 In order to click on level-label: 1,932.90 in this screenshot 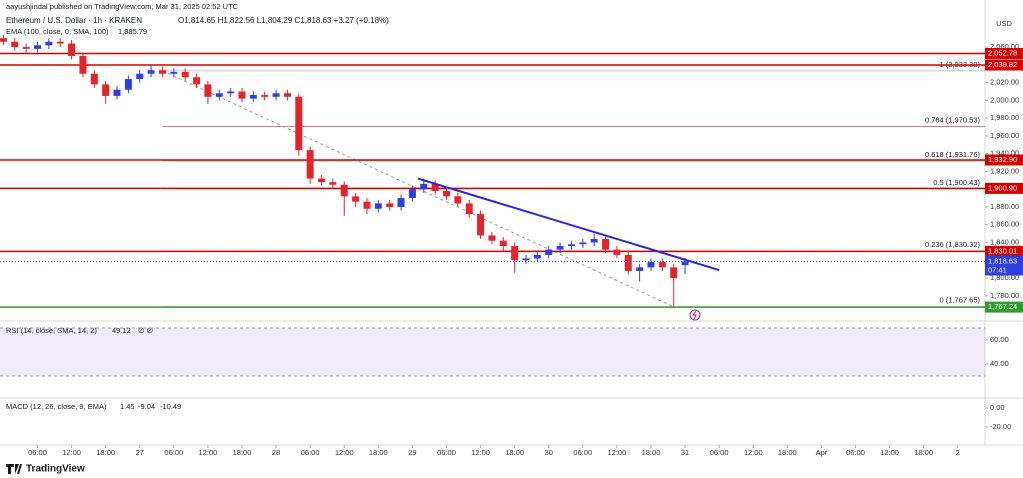, I will do `click(1002, 159)`.